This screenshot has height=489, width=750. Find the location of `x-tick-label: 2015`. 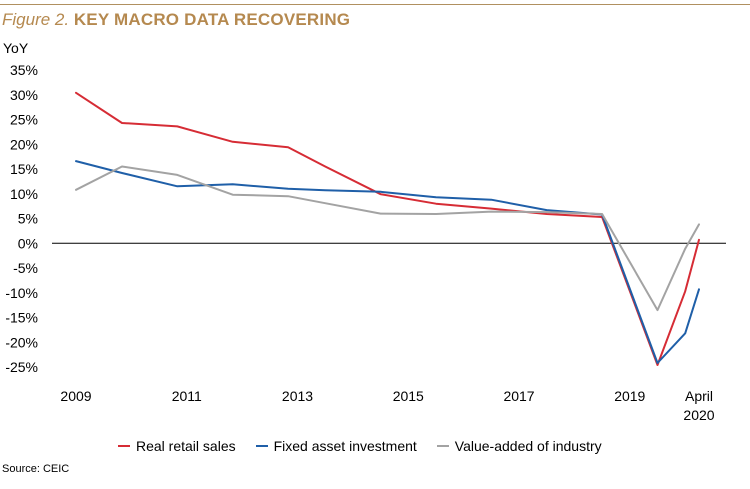

x-tick-label: 2015 is located at coordinates (408, 396).